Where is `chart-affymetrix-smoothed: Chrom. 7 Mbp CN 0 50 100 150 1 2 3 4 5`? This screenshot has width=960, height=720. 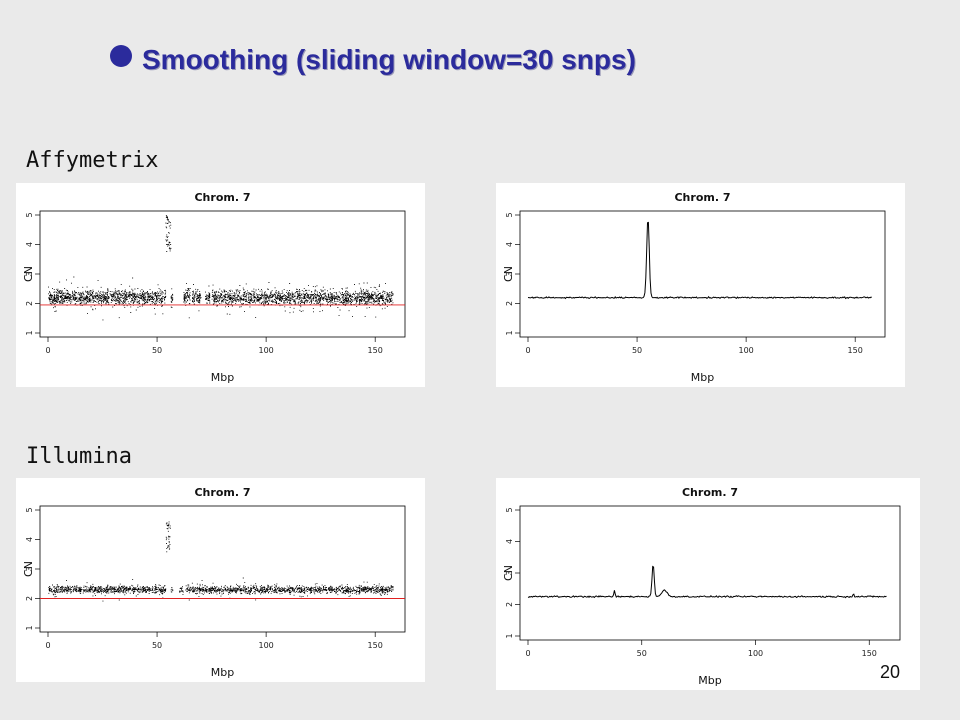
chart-affymetrix-smoothed: Chrom. 7 Mbp CN 0 50 100 150 1 2 3 4 5 is located at coordinates (694, 287).